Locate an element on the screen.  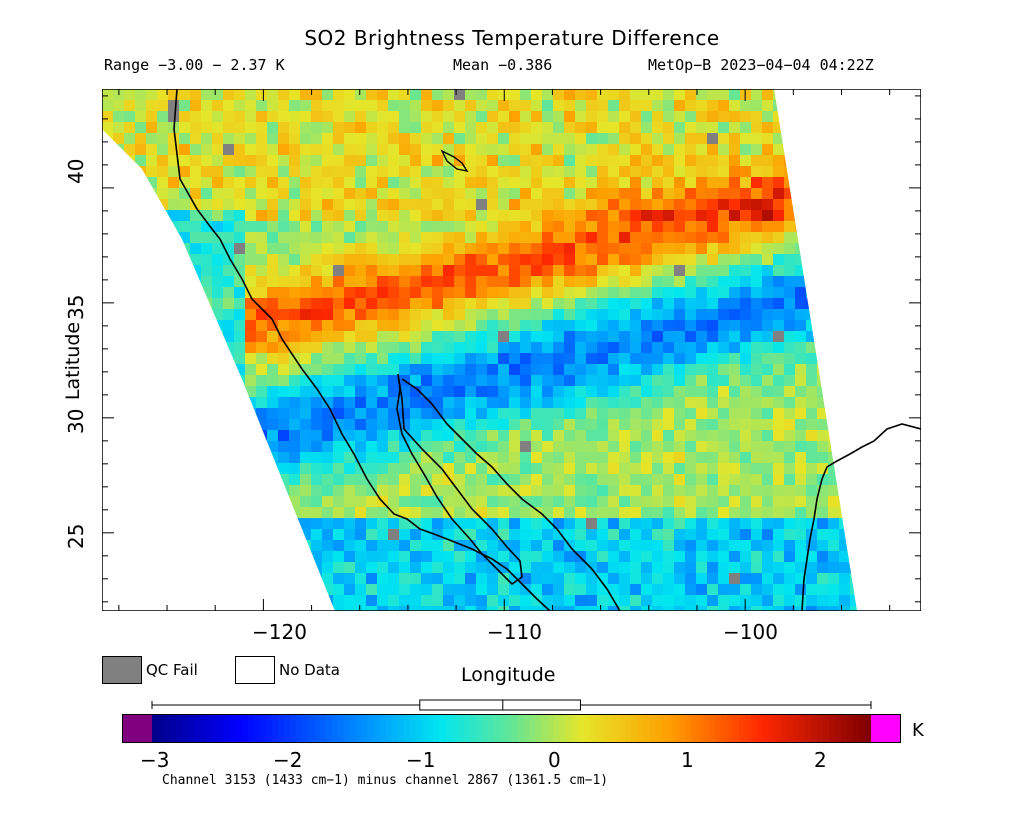
range-text: Range −3.00 − 2.37 K is located at coordinates (194, 65).